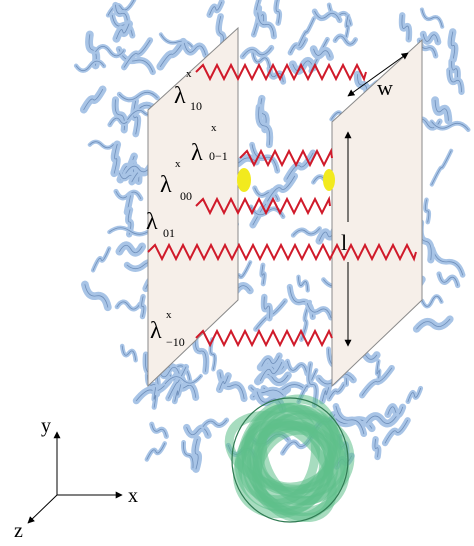  Describe the element at coordinates (169, 233) in the screenshot. I see `svg-text: 01` at that location.